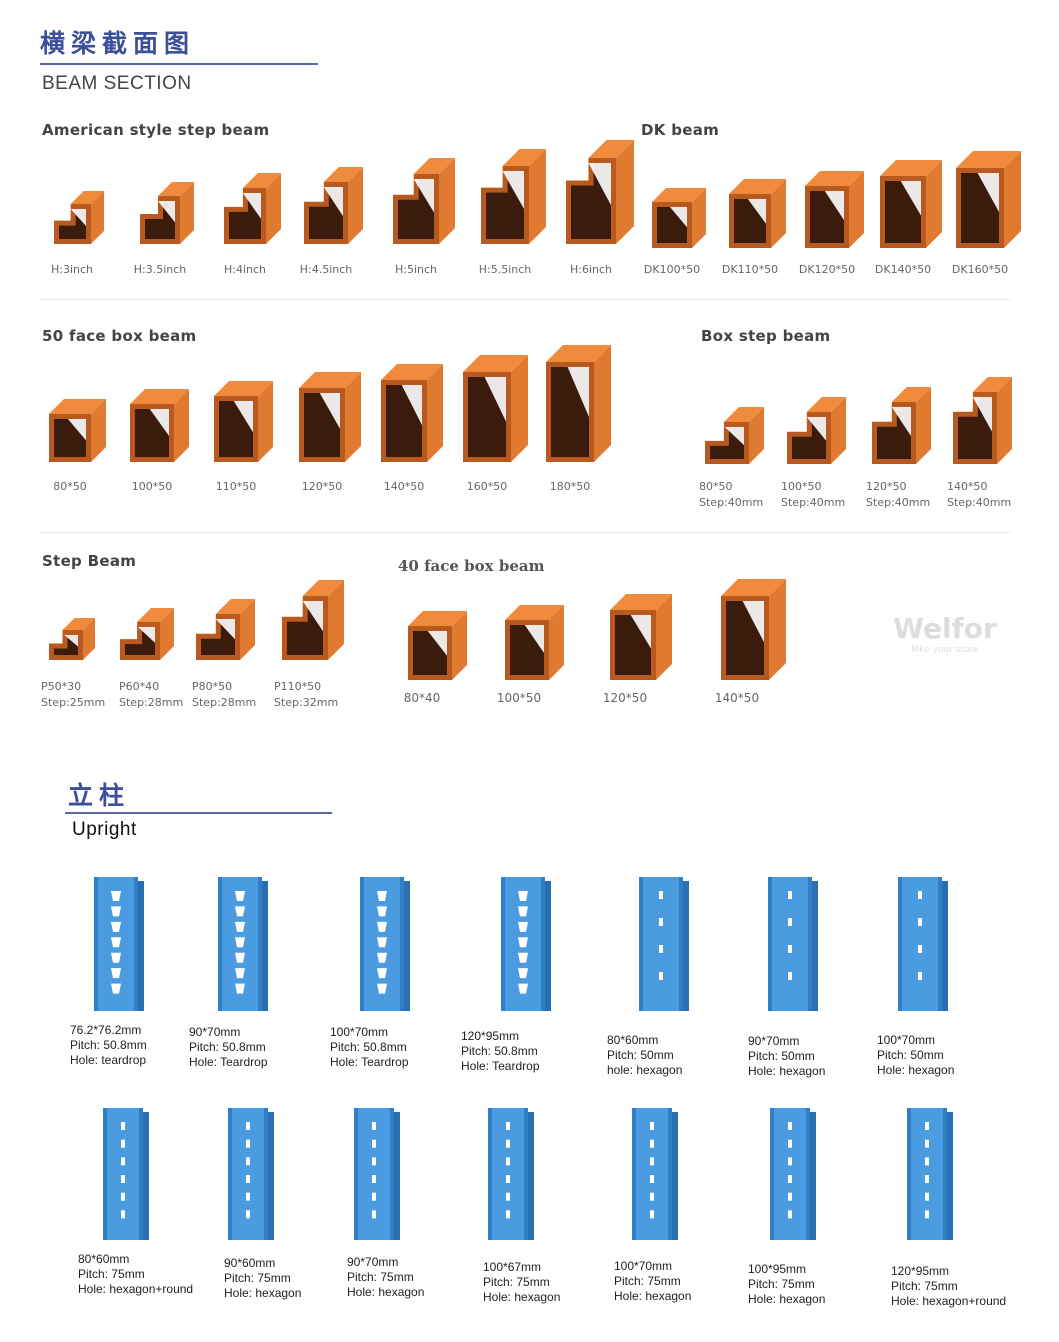  What do you see at coordinates (980, 269) in the screenshot?
I see `beam-size-label: DK160*50` at bounding box center [980, 269].